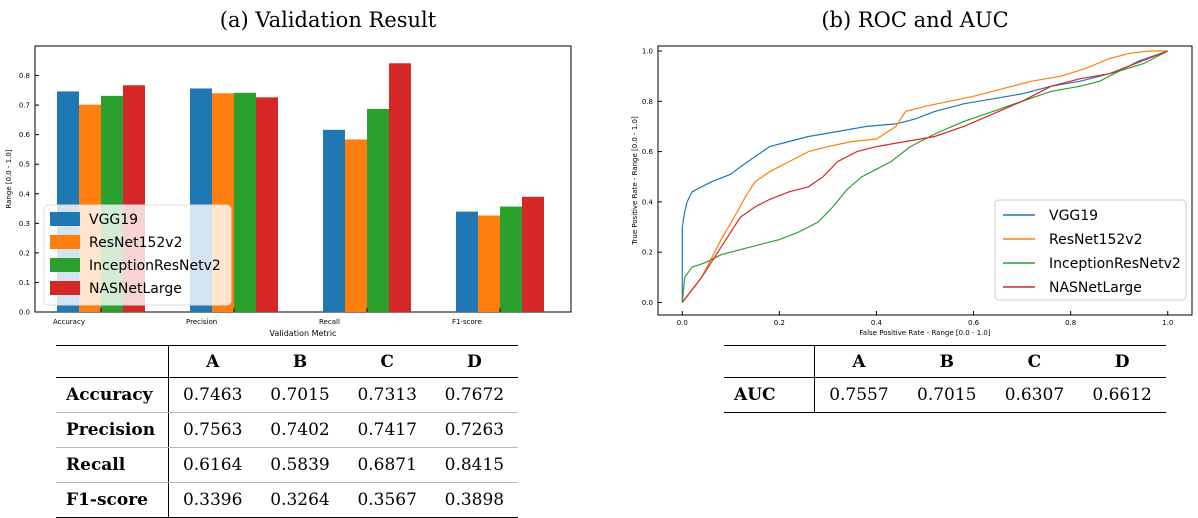 This screenshot has width=1198, height=518. I want to click on table-row: F1-score 0.3396 0.3264 0.3567 0.3898, so click(287, 500).